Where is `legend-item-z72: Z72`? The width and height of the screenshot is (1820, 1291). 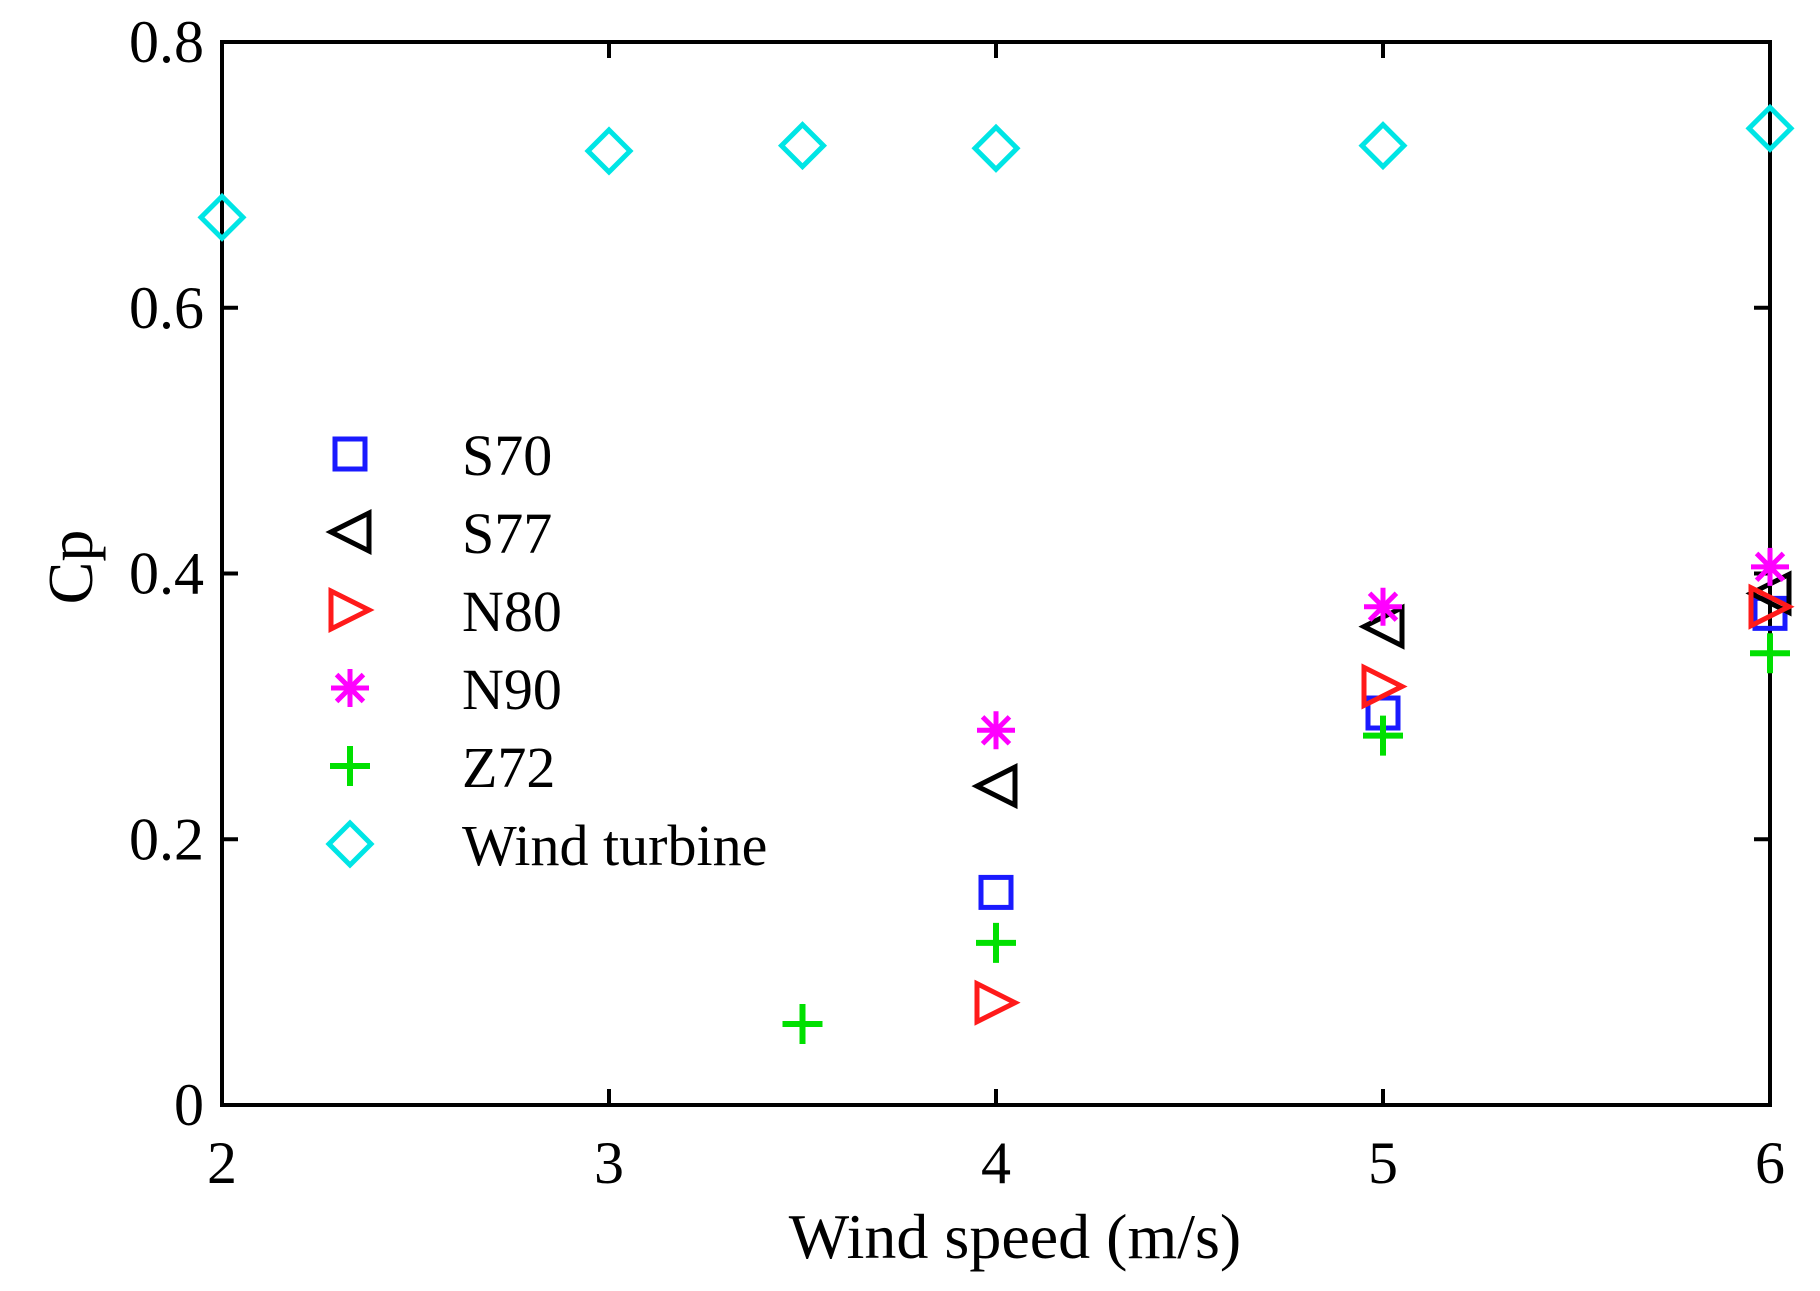 legend-item-z72: Z72 is located at coordinates (442, 767).